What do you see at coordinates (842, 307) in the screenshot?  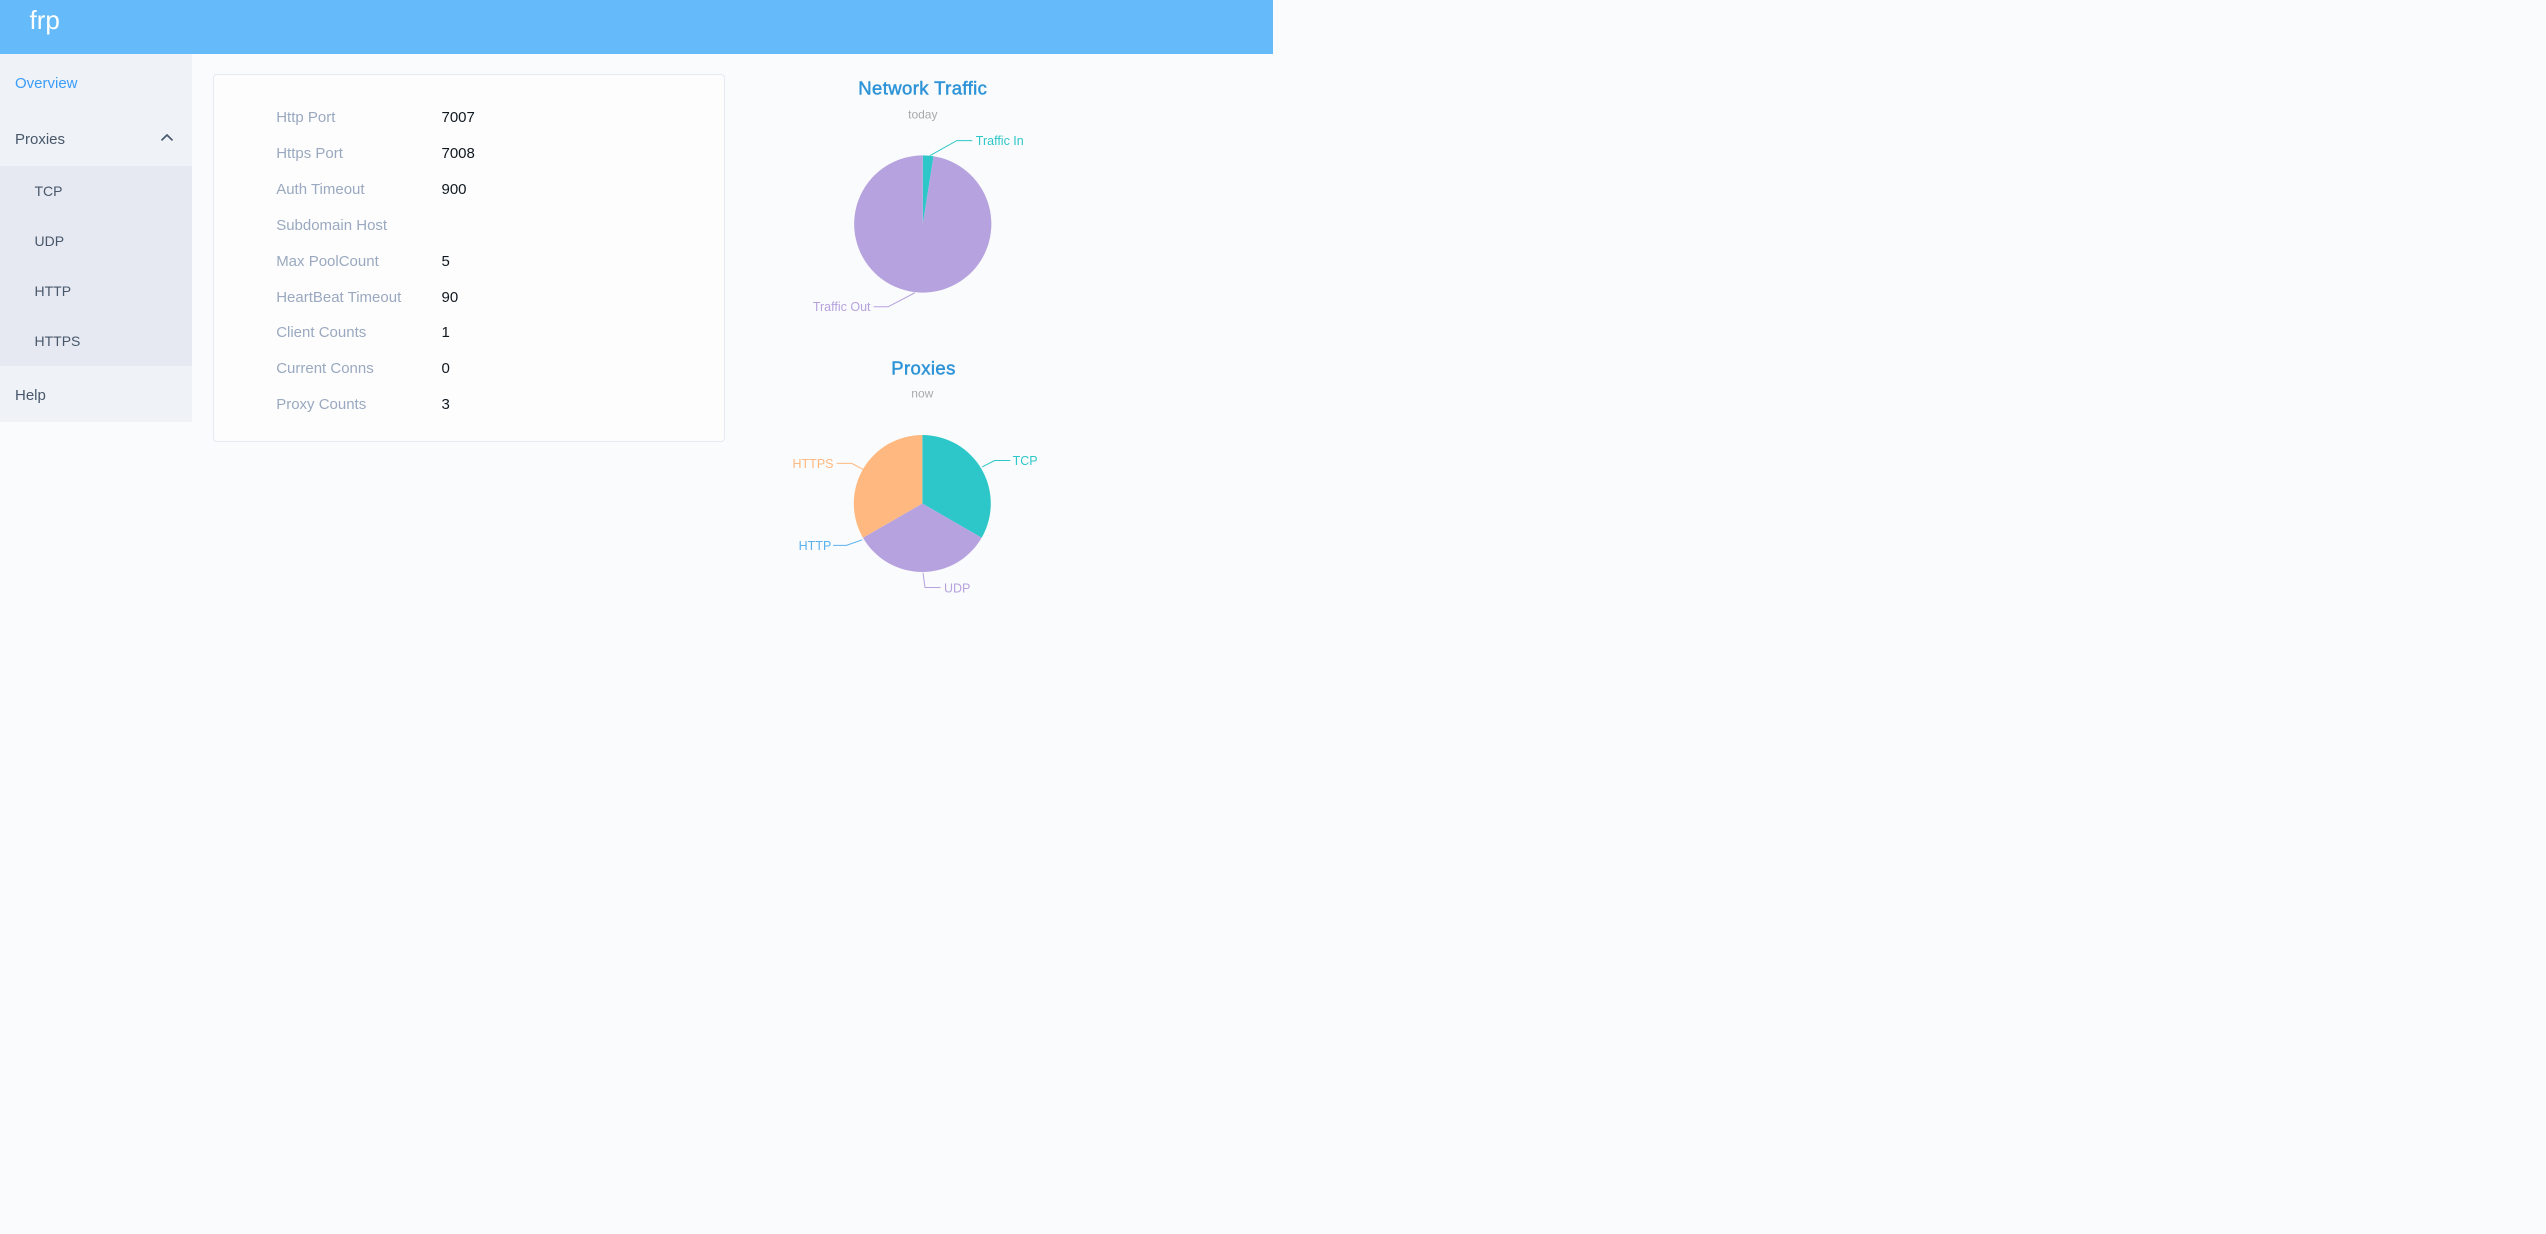 I see `svg-text: Traffic Out` at bounding box center [842, 307].